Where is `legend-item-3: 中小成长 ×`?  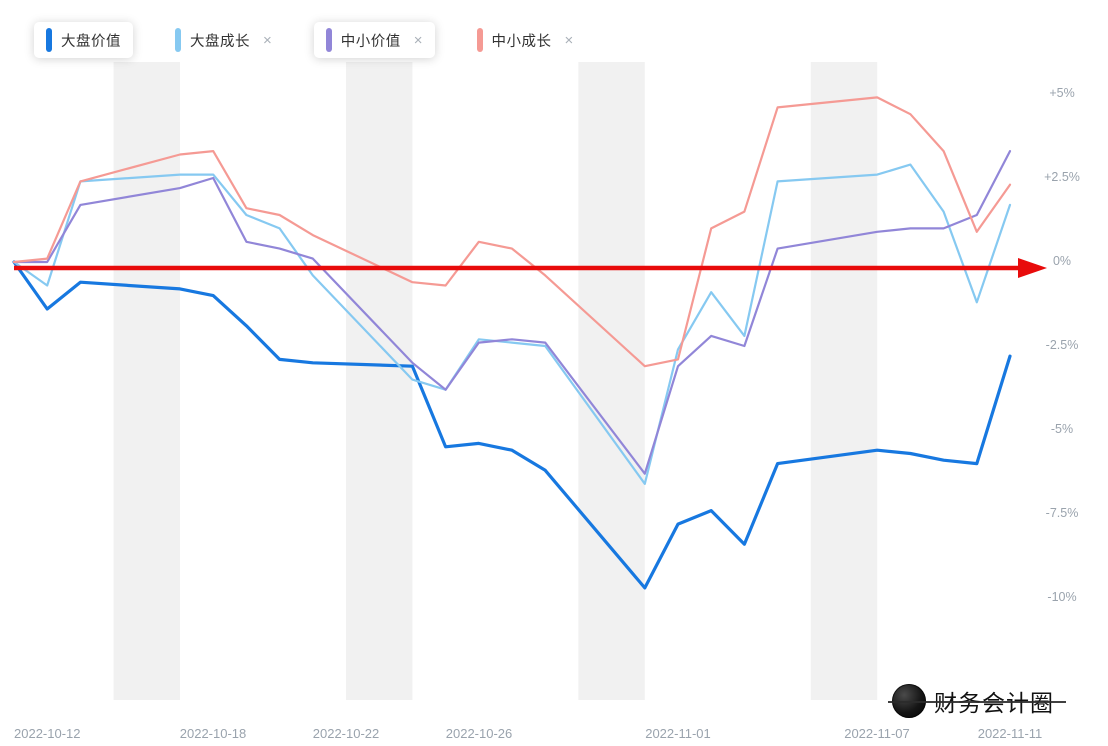
legend-item-3: 中小成长 × is located at coordinates (525, 40).